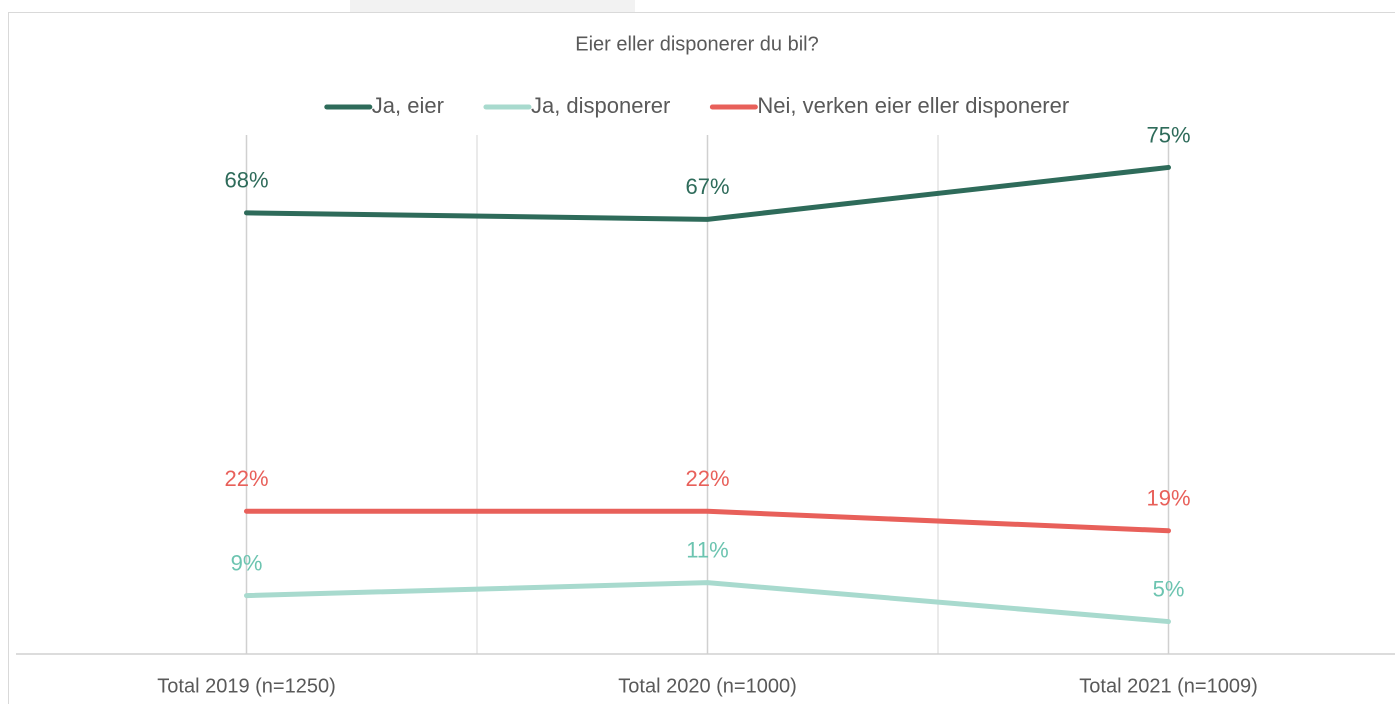  I want to click on data-label: 67%, so click(707, 186).